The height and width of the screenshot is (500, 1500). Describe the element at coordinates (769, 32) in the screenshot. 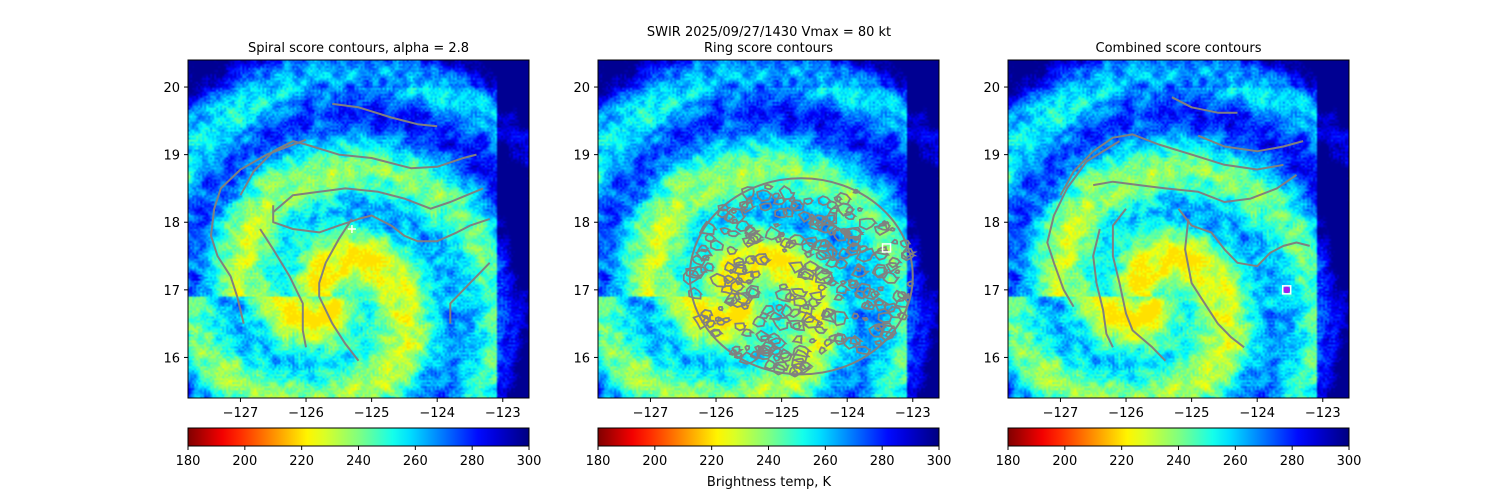

I see `figure-suptitle: SWIR 2025/09/27/1430 Vmax = 80 kt` at that location.